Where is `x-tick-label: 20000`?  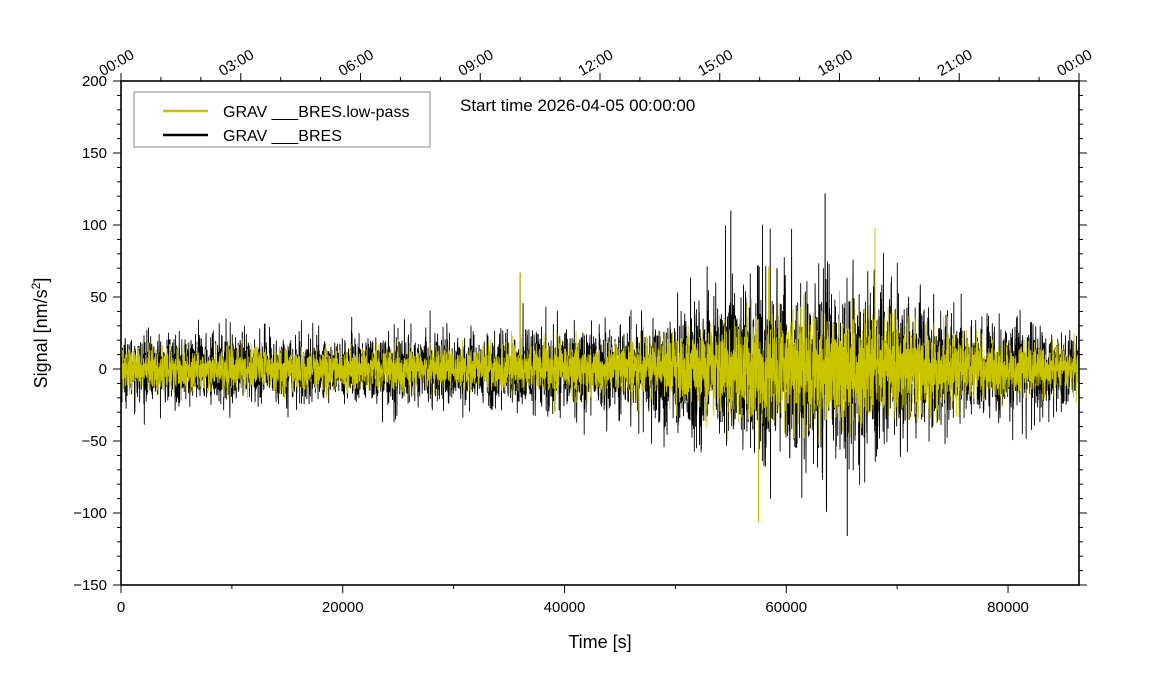 x-tick-label: 20000 is located at coordinates (343, 607).